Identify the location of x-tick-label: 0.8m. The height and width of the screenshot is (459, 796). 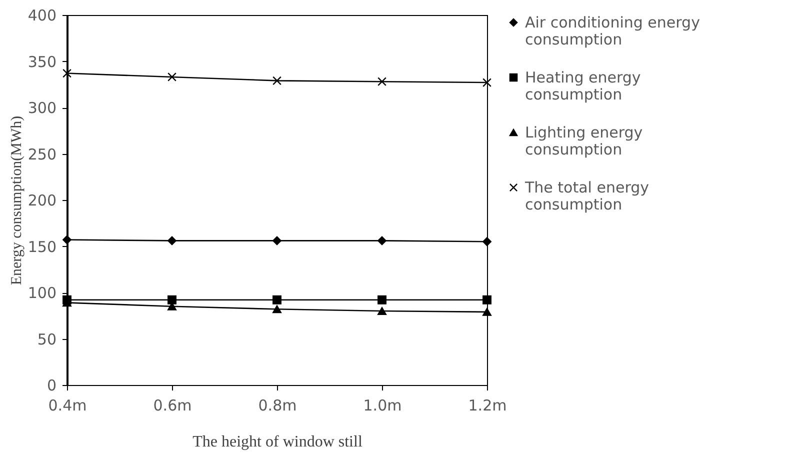
(277, 405).